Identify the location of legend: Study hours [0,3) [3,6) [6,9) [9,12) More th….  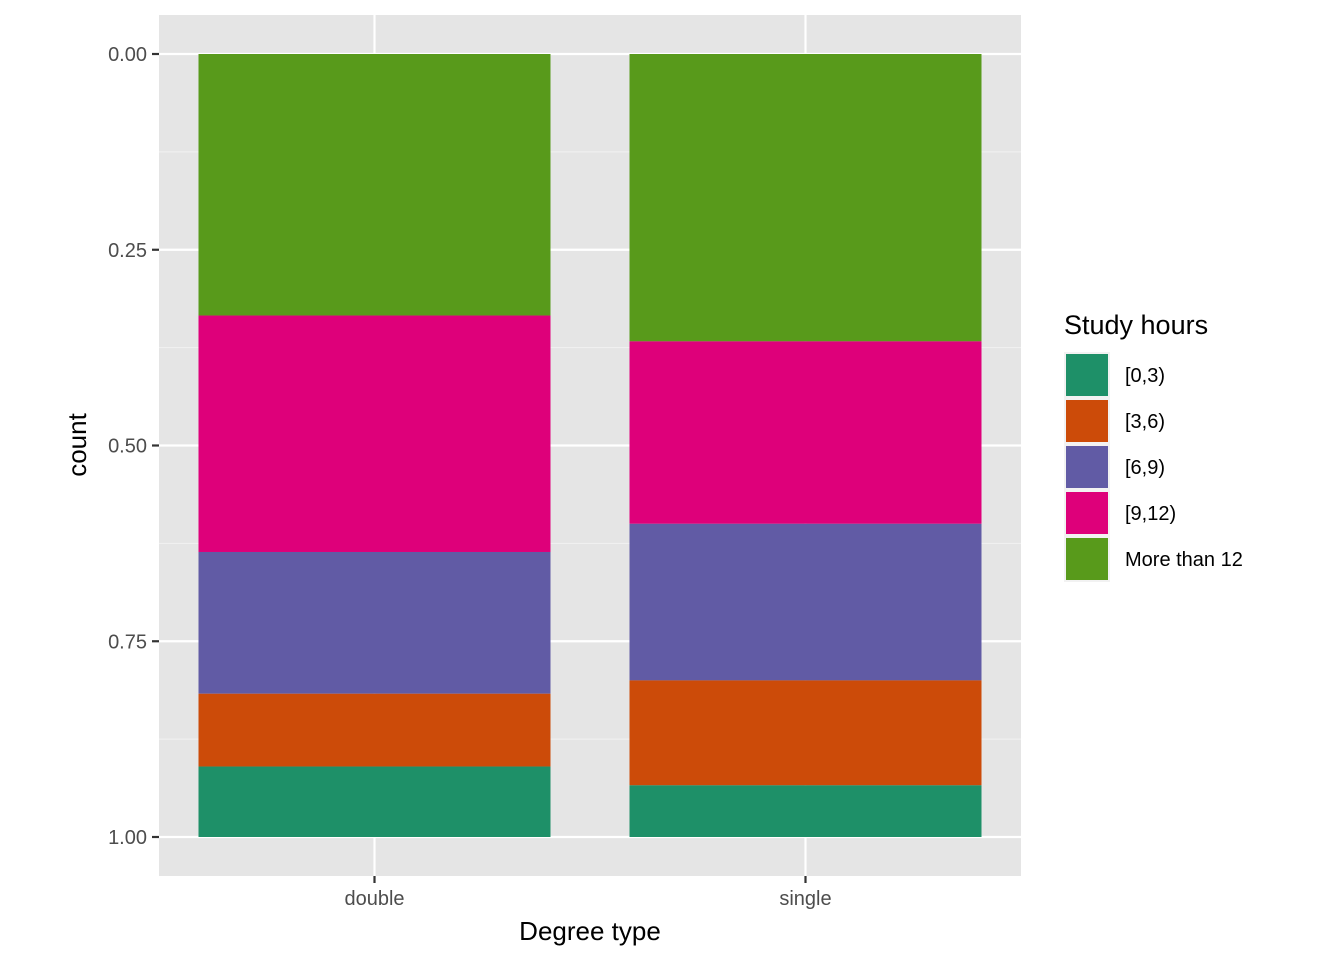
(1153, 446).